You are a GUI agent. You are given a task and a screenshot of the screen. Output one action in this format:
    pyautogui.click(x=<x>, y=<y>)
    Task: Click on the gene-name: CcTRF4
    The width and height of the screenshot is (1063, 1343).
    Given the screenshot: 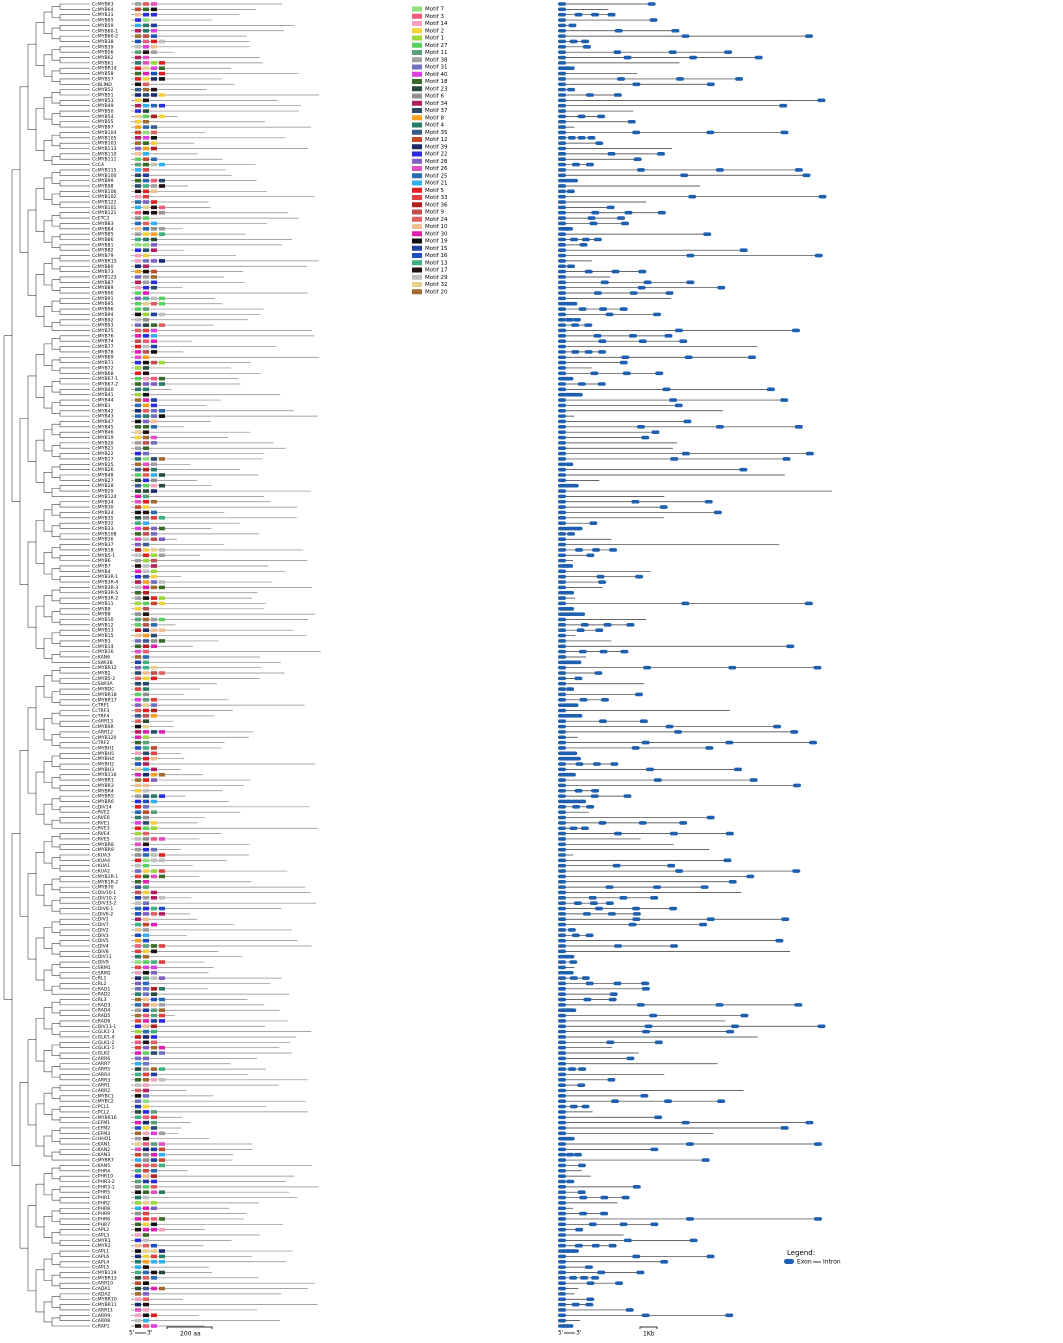 What is the action you would take?
    pyautogui.click(x=100, y=716)
    